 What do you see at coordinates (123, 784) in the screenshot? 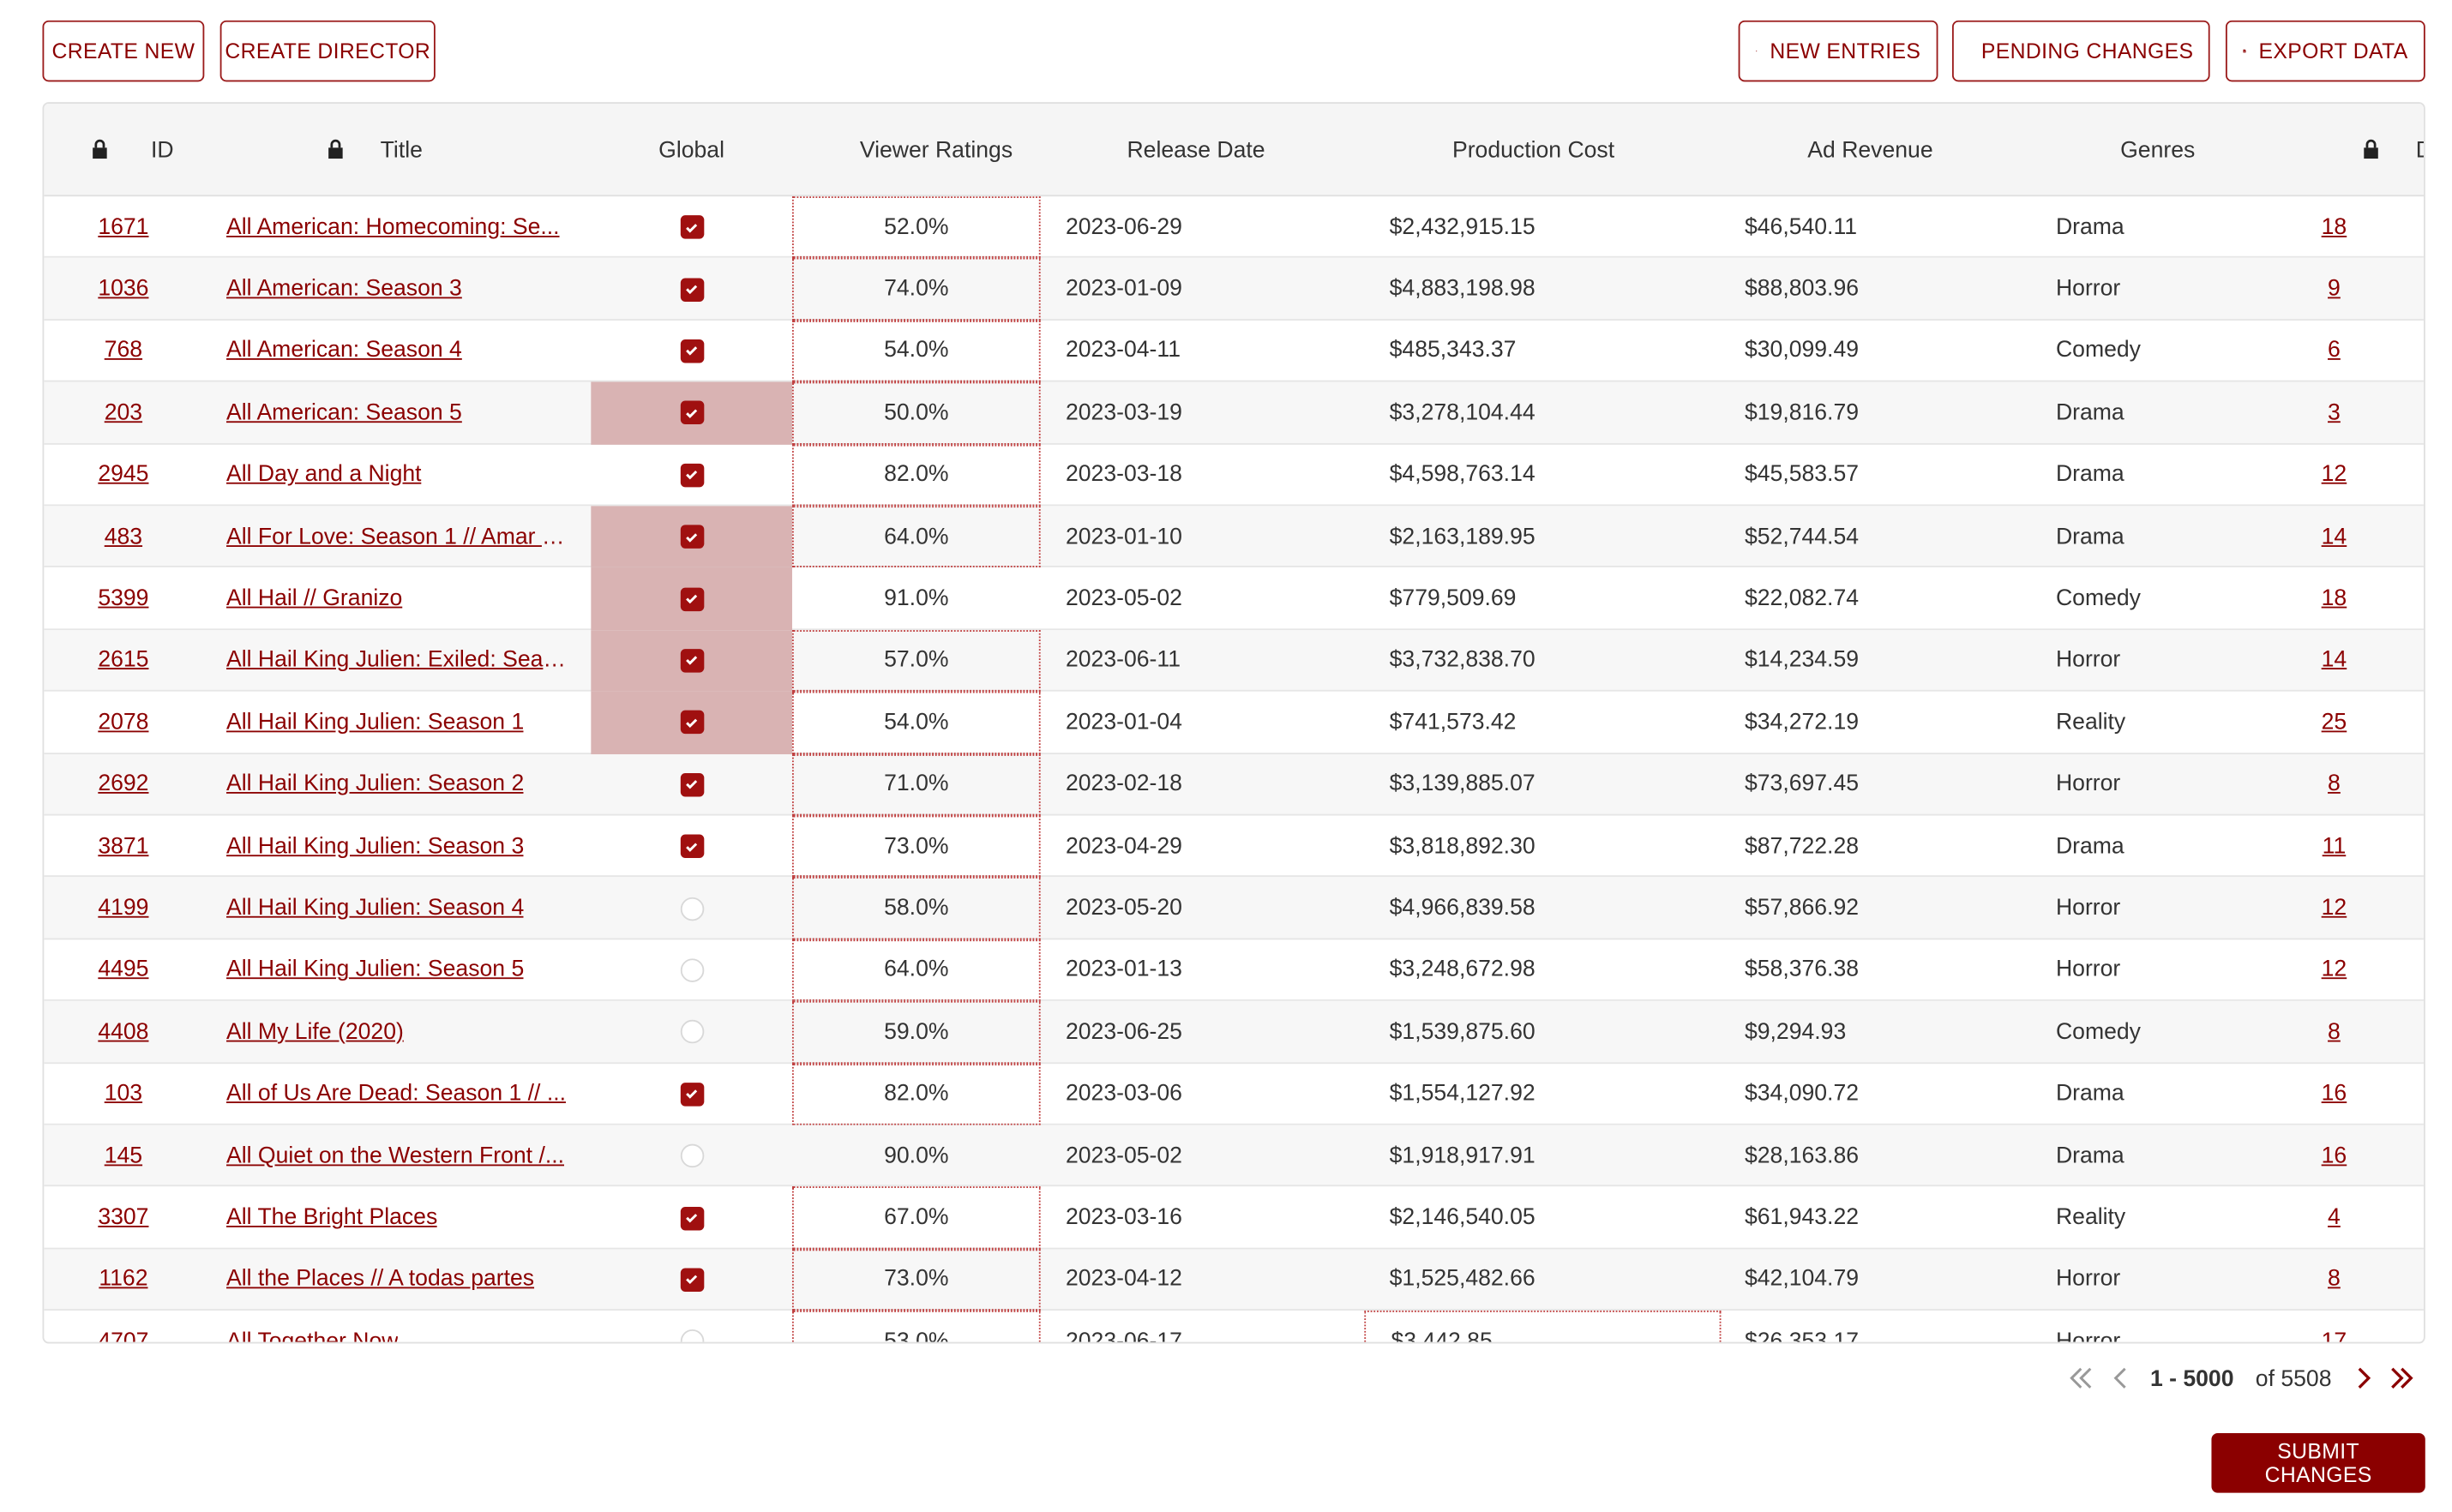
I see `cell-id: 2692` at bounding box center [123, 784].